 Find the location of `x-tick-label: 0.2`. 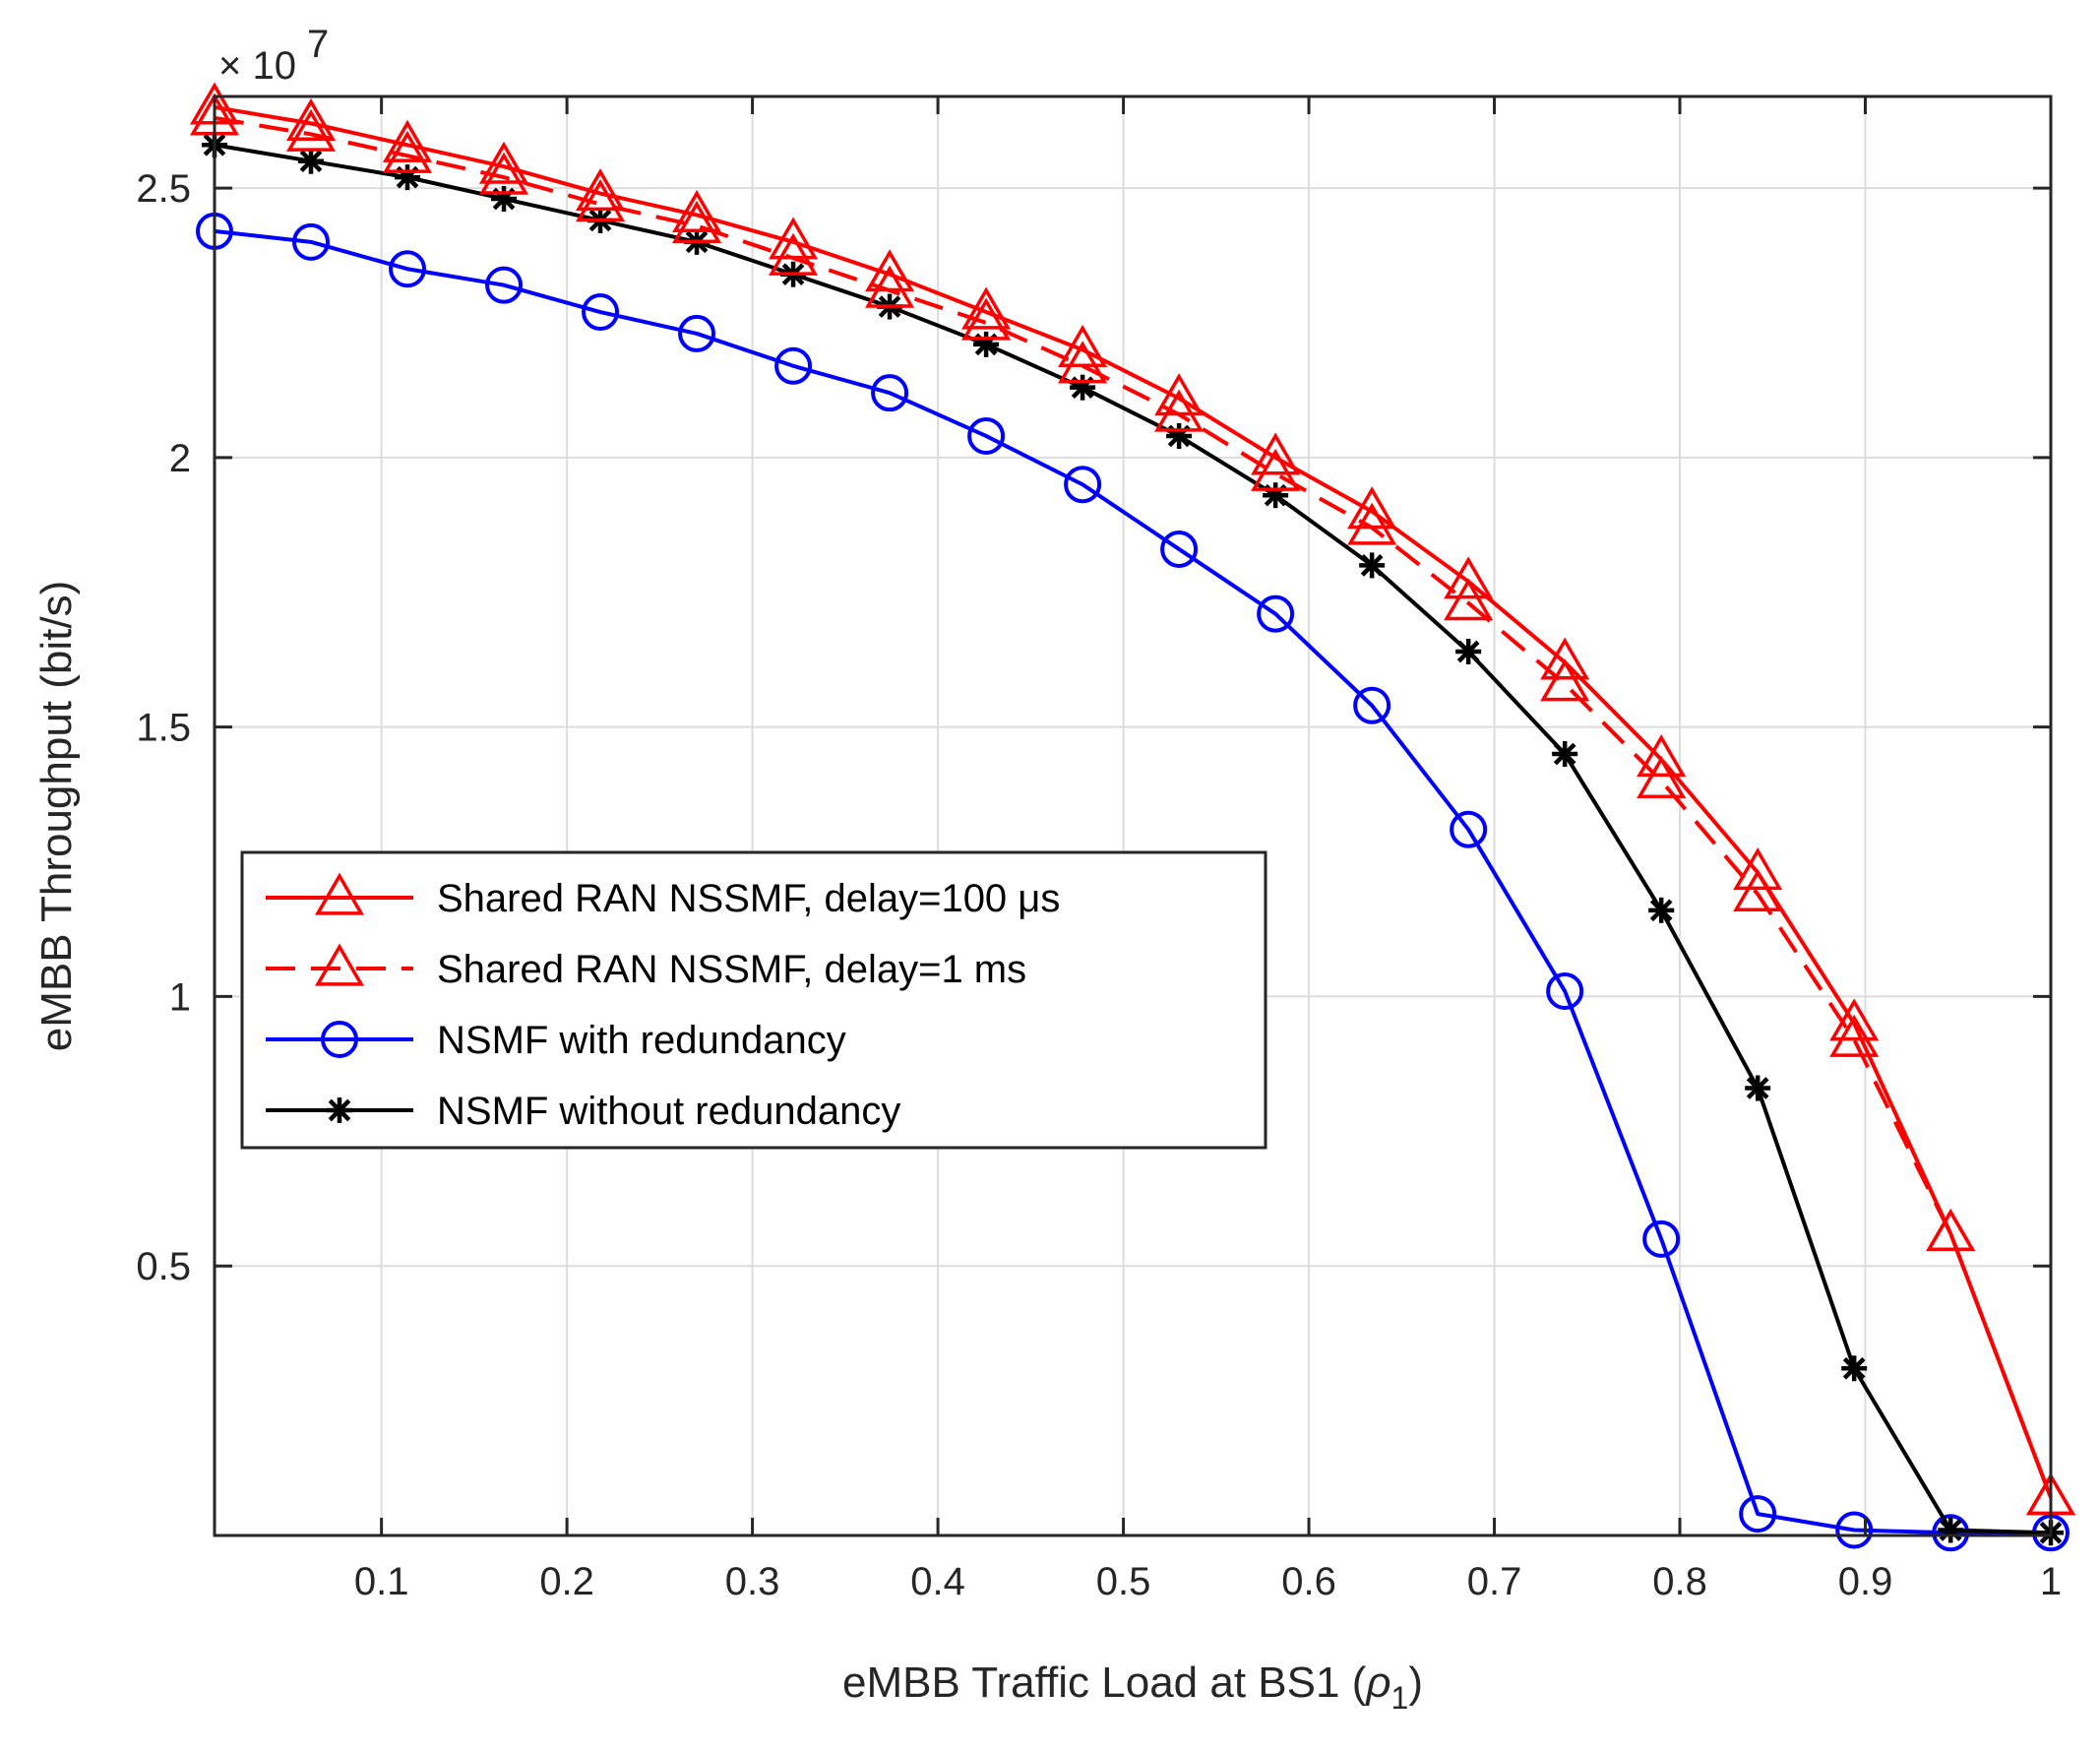

x-tick-label: 0.2 is located at coordinates (566, 1581).